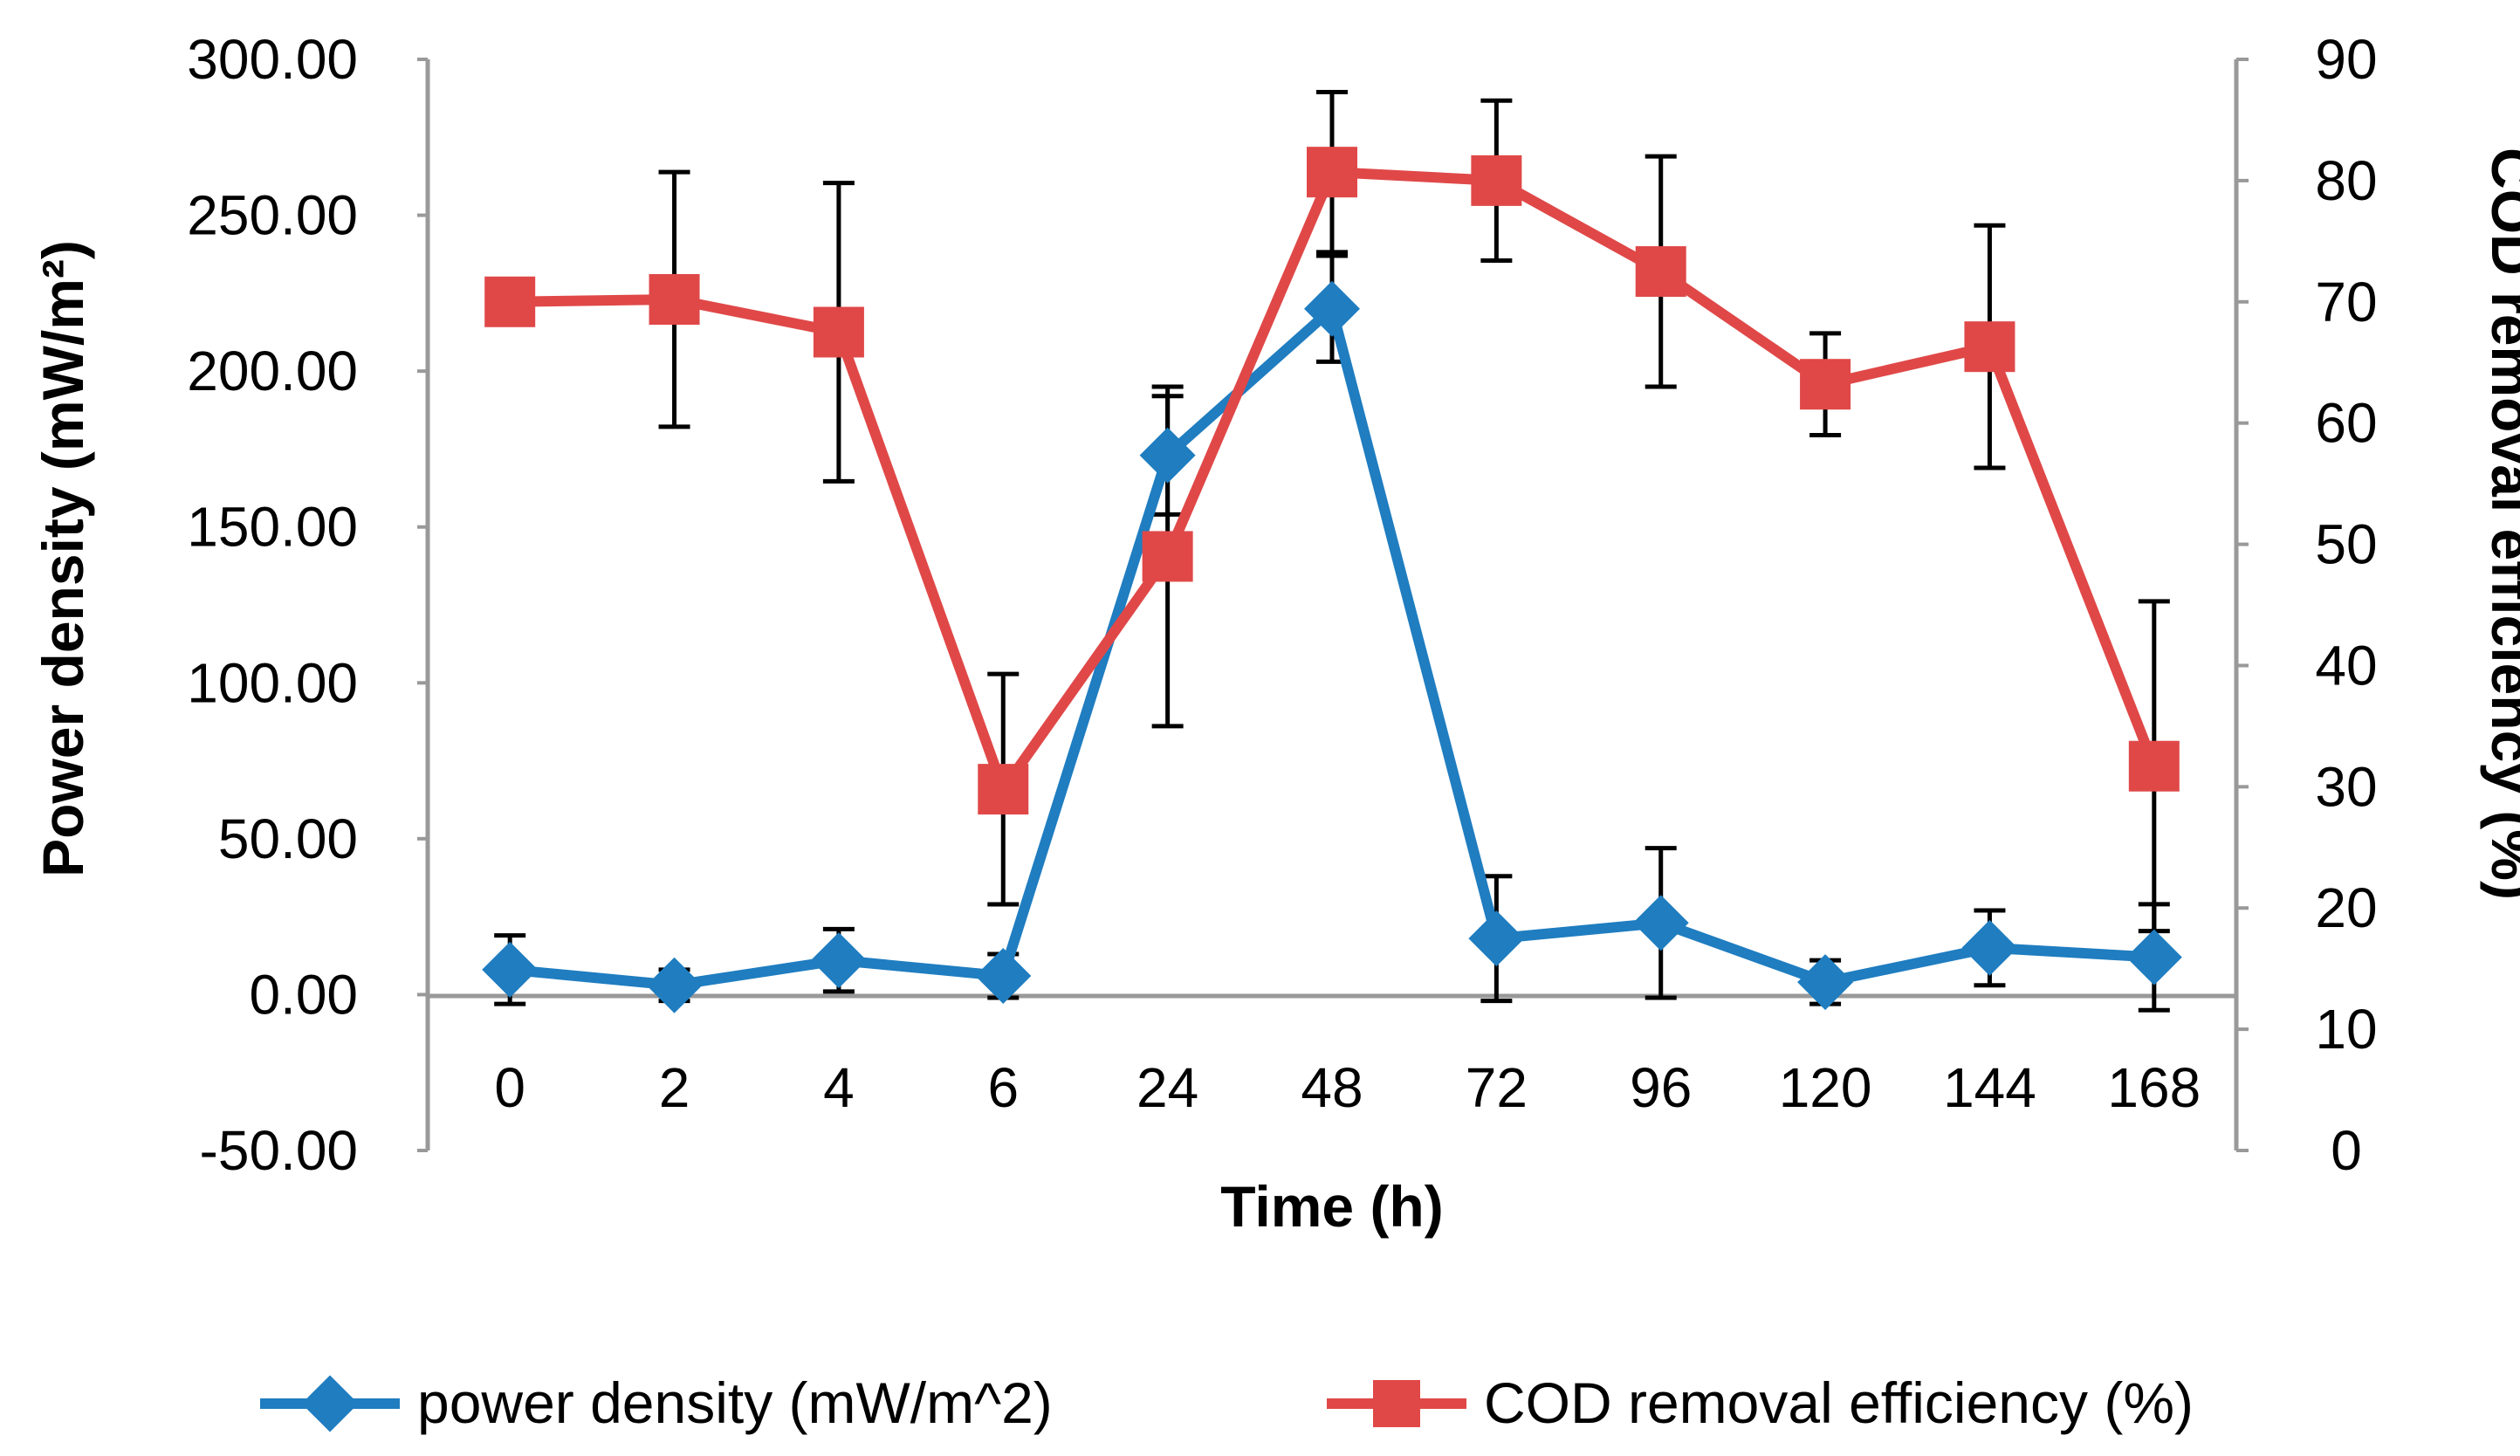  Describe the element at coordinates (2346, 786) in the screenshot. I see `right-tick-label: 30` at that location.